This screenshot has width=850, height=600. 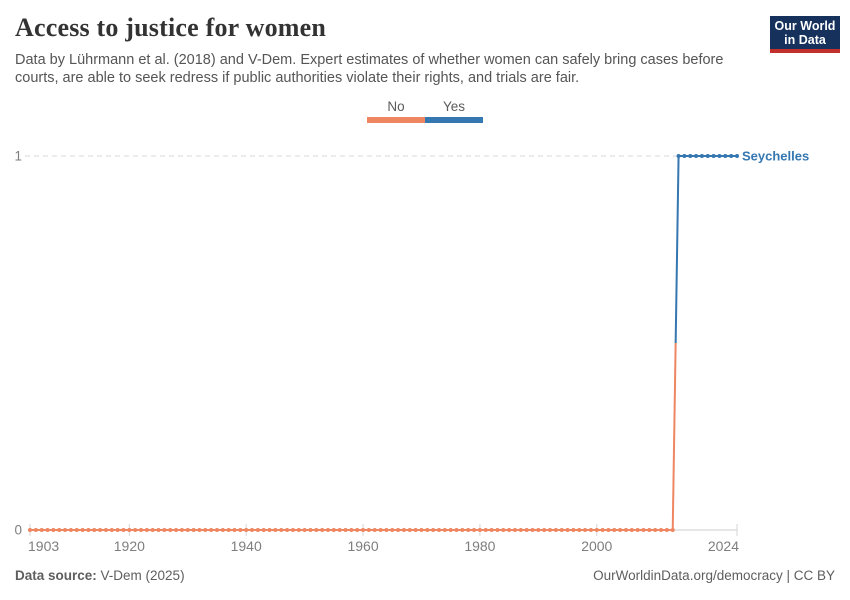 What do you see at coordinates (705, 249) in the screenshot?
I see `series-line-yes` at bounding box center [705, 249].